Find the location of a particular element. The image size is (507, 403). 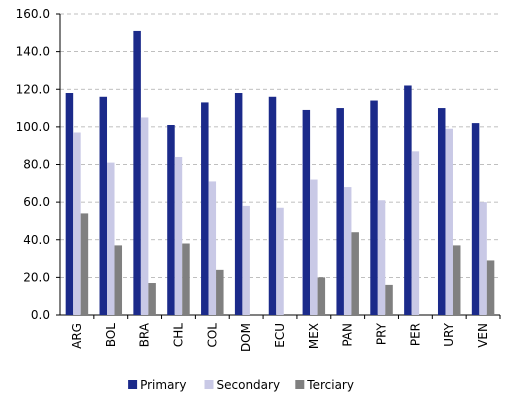

y-tick-label: 0.0 is located at coordinates (40, 315).